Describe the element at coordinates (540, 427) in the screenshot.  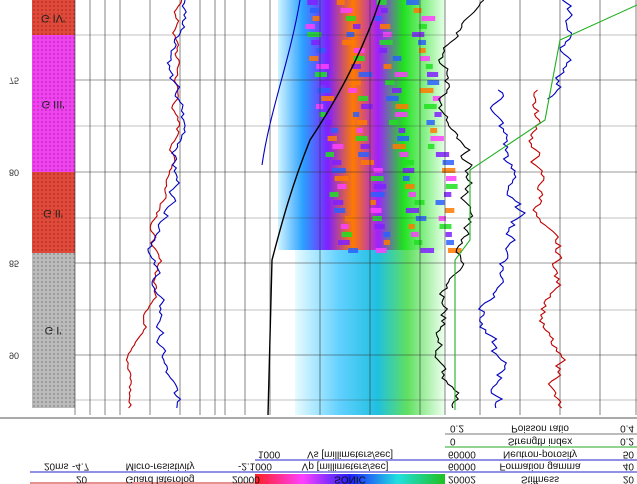
I see `header-text: Poisson ratio` at that location.